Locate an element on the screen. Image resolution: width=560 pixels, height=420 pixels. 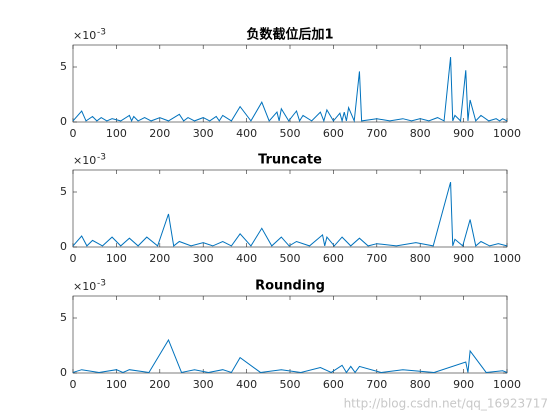
chart-title: Rounding is located at coordinates (290, 286).